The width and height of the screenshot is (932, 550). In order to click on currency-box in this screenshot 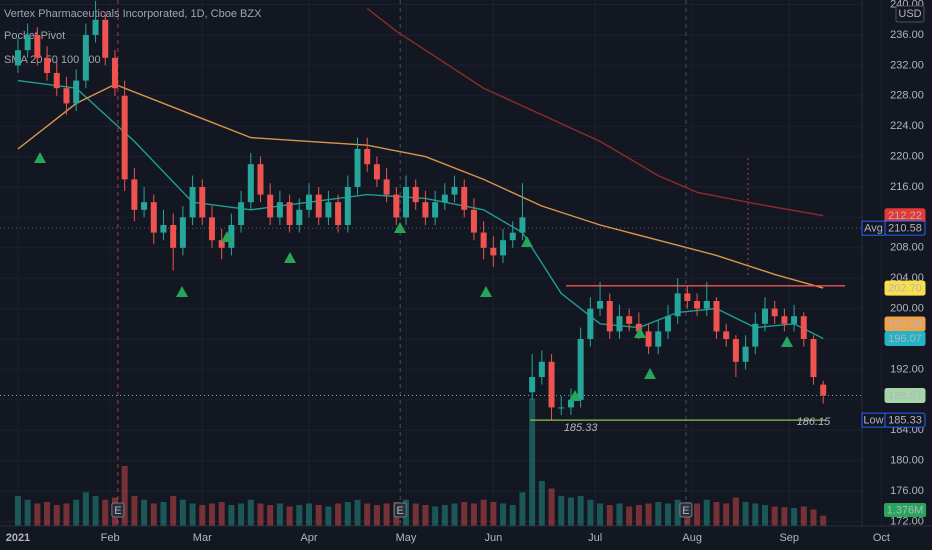, I will do `click(910, 14)`.